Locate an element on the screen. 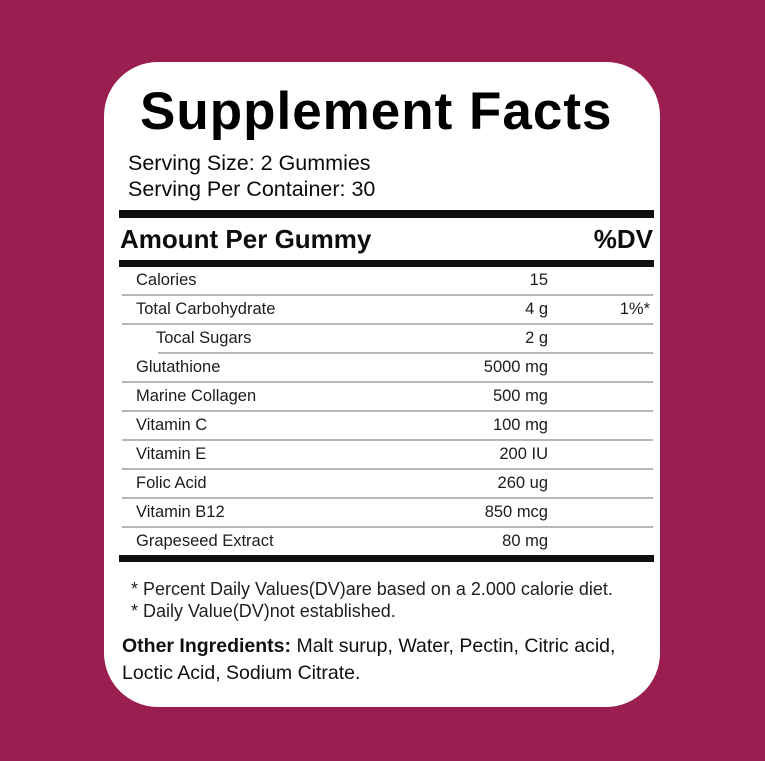 This screenshot has height=761, width=765. nutrient-name: Folic Acid is located at coordinates (171, 483).